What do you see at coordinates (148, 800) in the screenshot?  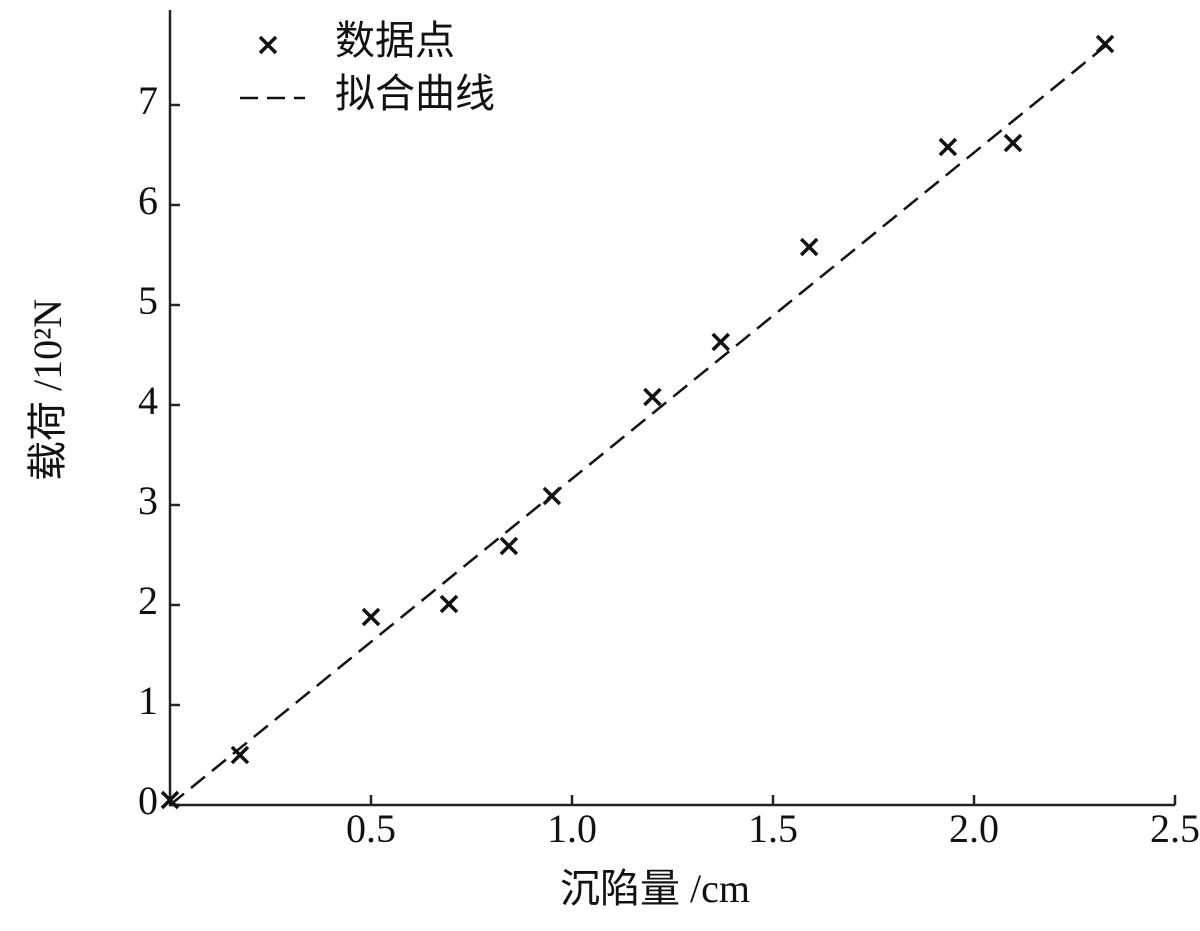 I see `y-tick-label: 0` at bounding box center [148, 800].